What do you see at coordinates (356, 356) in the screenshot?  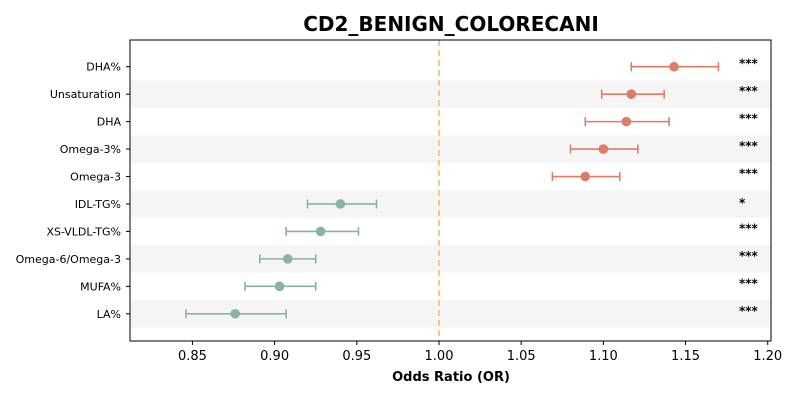 I see `x-tick-label: 0.95` at bounding box center [356, 356].